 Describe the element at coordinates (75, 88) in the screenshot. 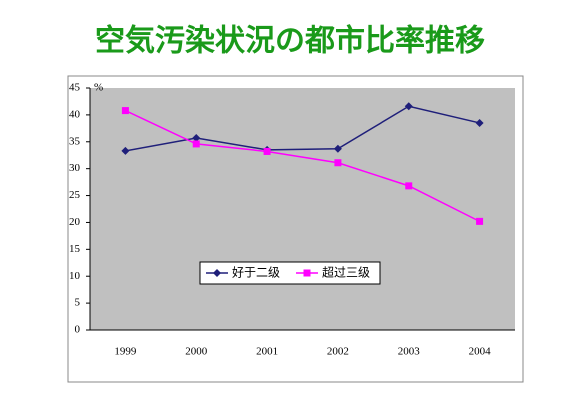

I see `y-tick-label: 45` at that location.